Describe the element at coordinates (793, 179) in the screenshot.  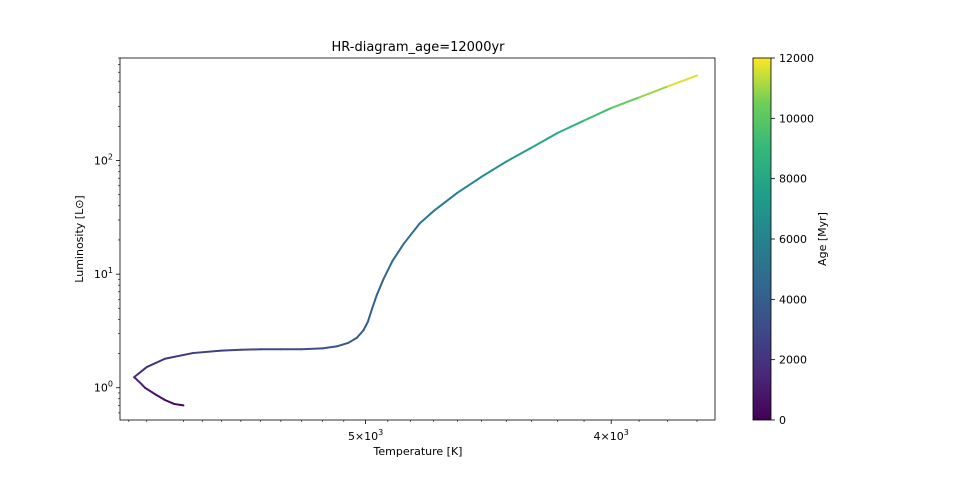
I see `colorbar-tick-label: 8000` at that location.